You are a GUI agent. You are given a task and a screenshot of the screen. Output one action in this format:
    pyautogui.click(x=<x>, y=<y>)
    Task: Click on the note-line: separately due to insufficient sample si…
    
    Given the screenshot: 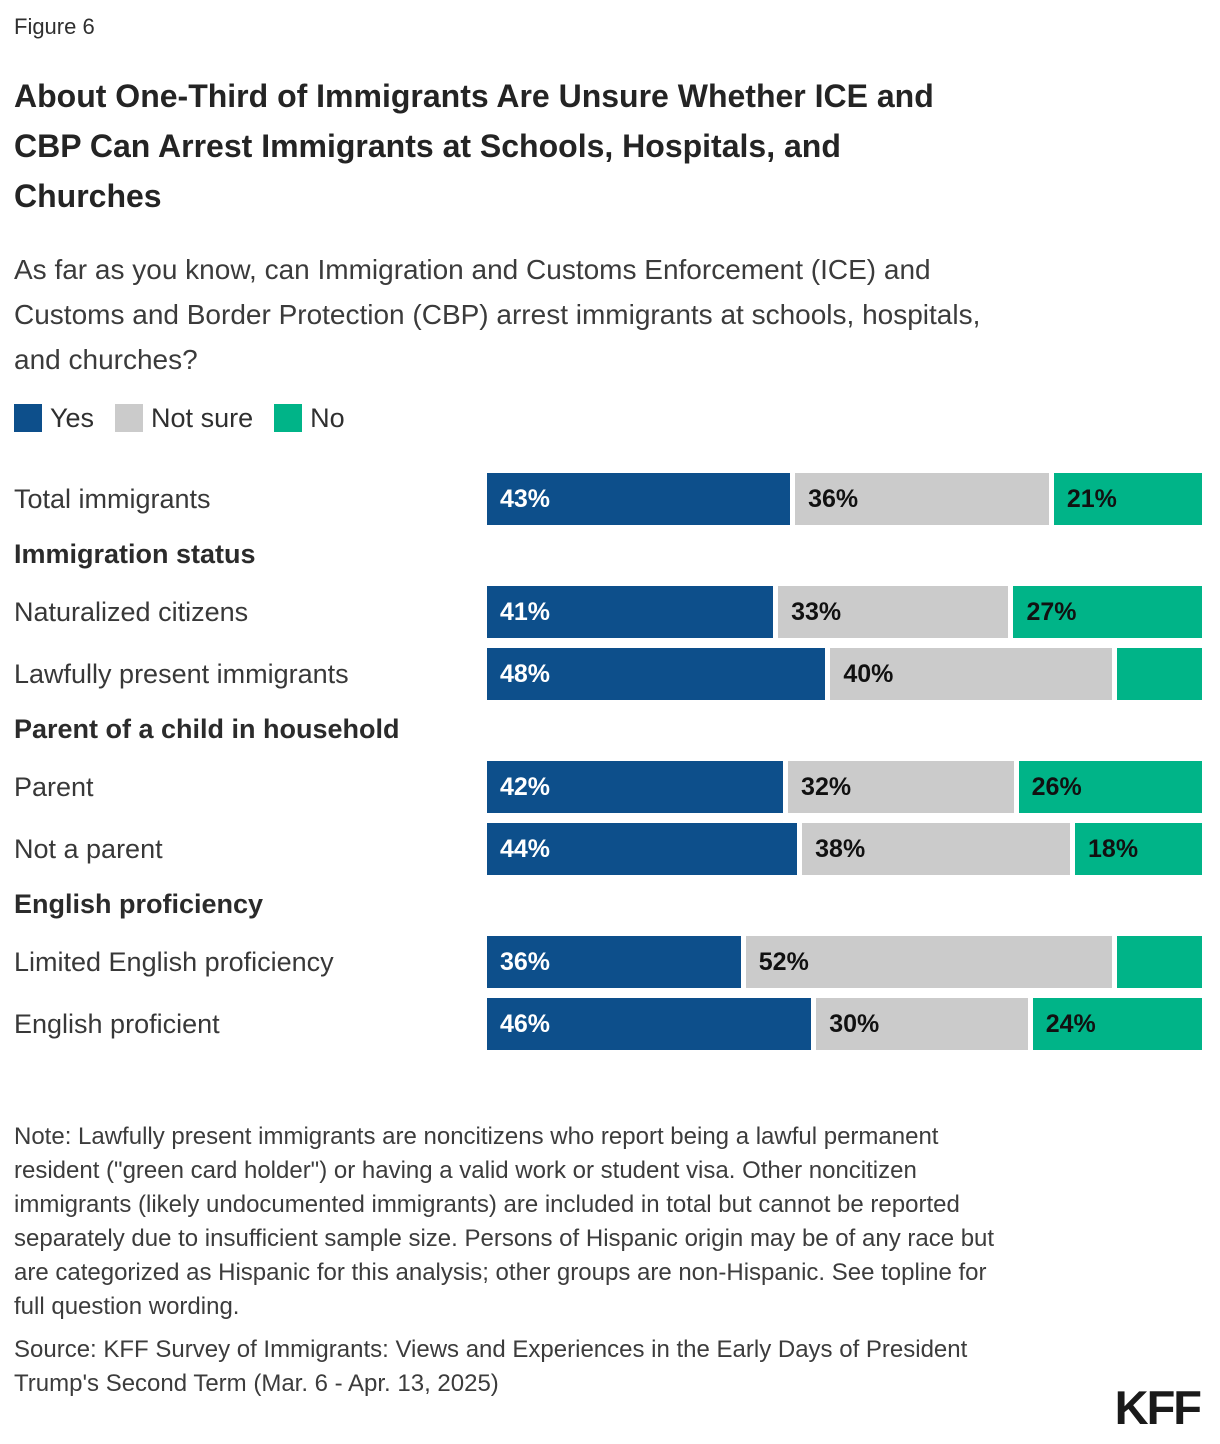 What is the action you would take?
    pyautogui.click(x=504, y=1238)
    